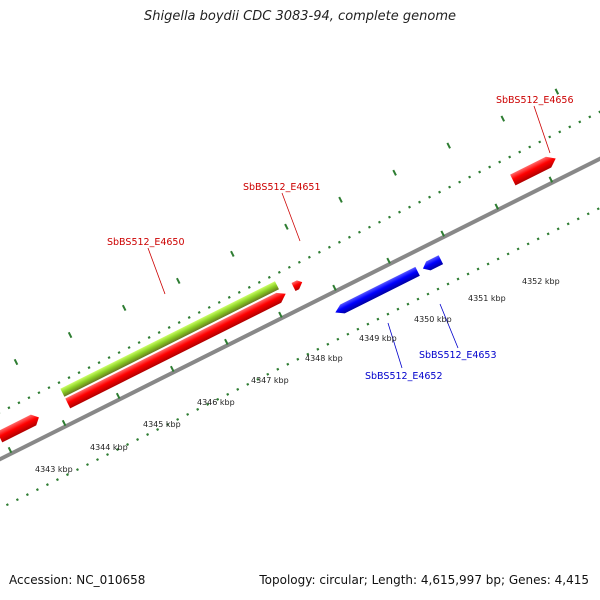 This screenshot has width=600, height=600. I want to click on leader-e4653, so click(449, 326).